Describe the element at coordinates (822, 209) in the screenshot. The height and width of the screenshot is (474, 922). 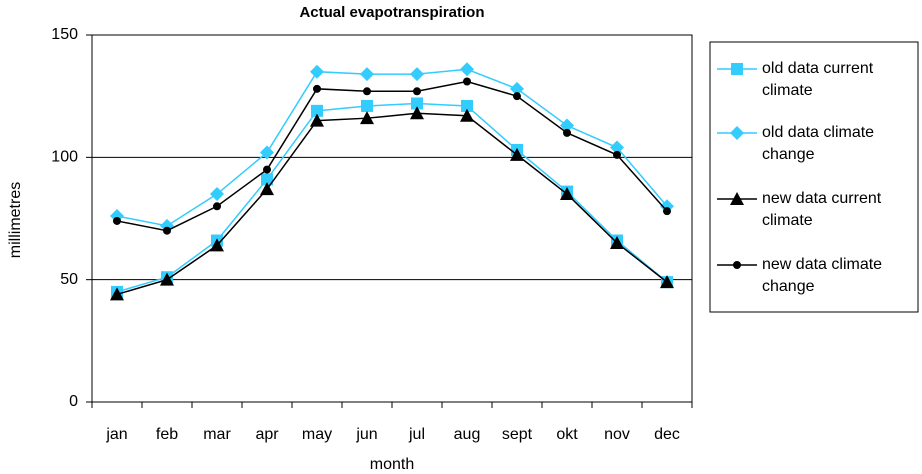
I see `legend-label: new data current climate` at that location.